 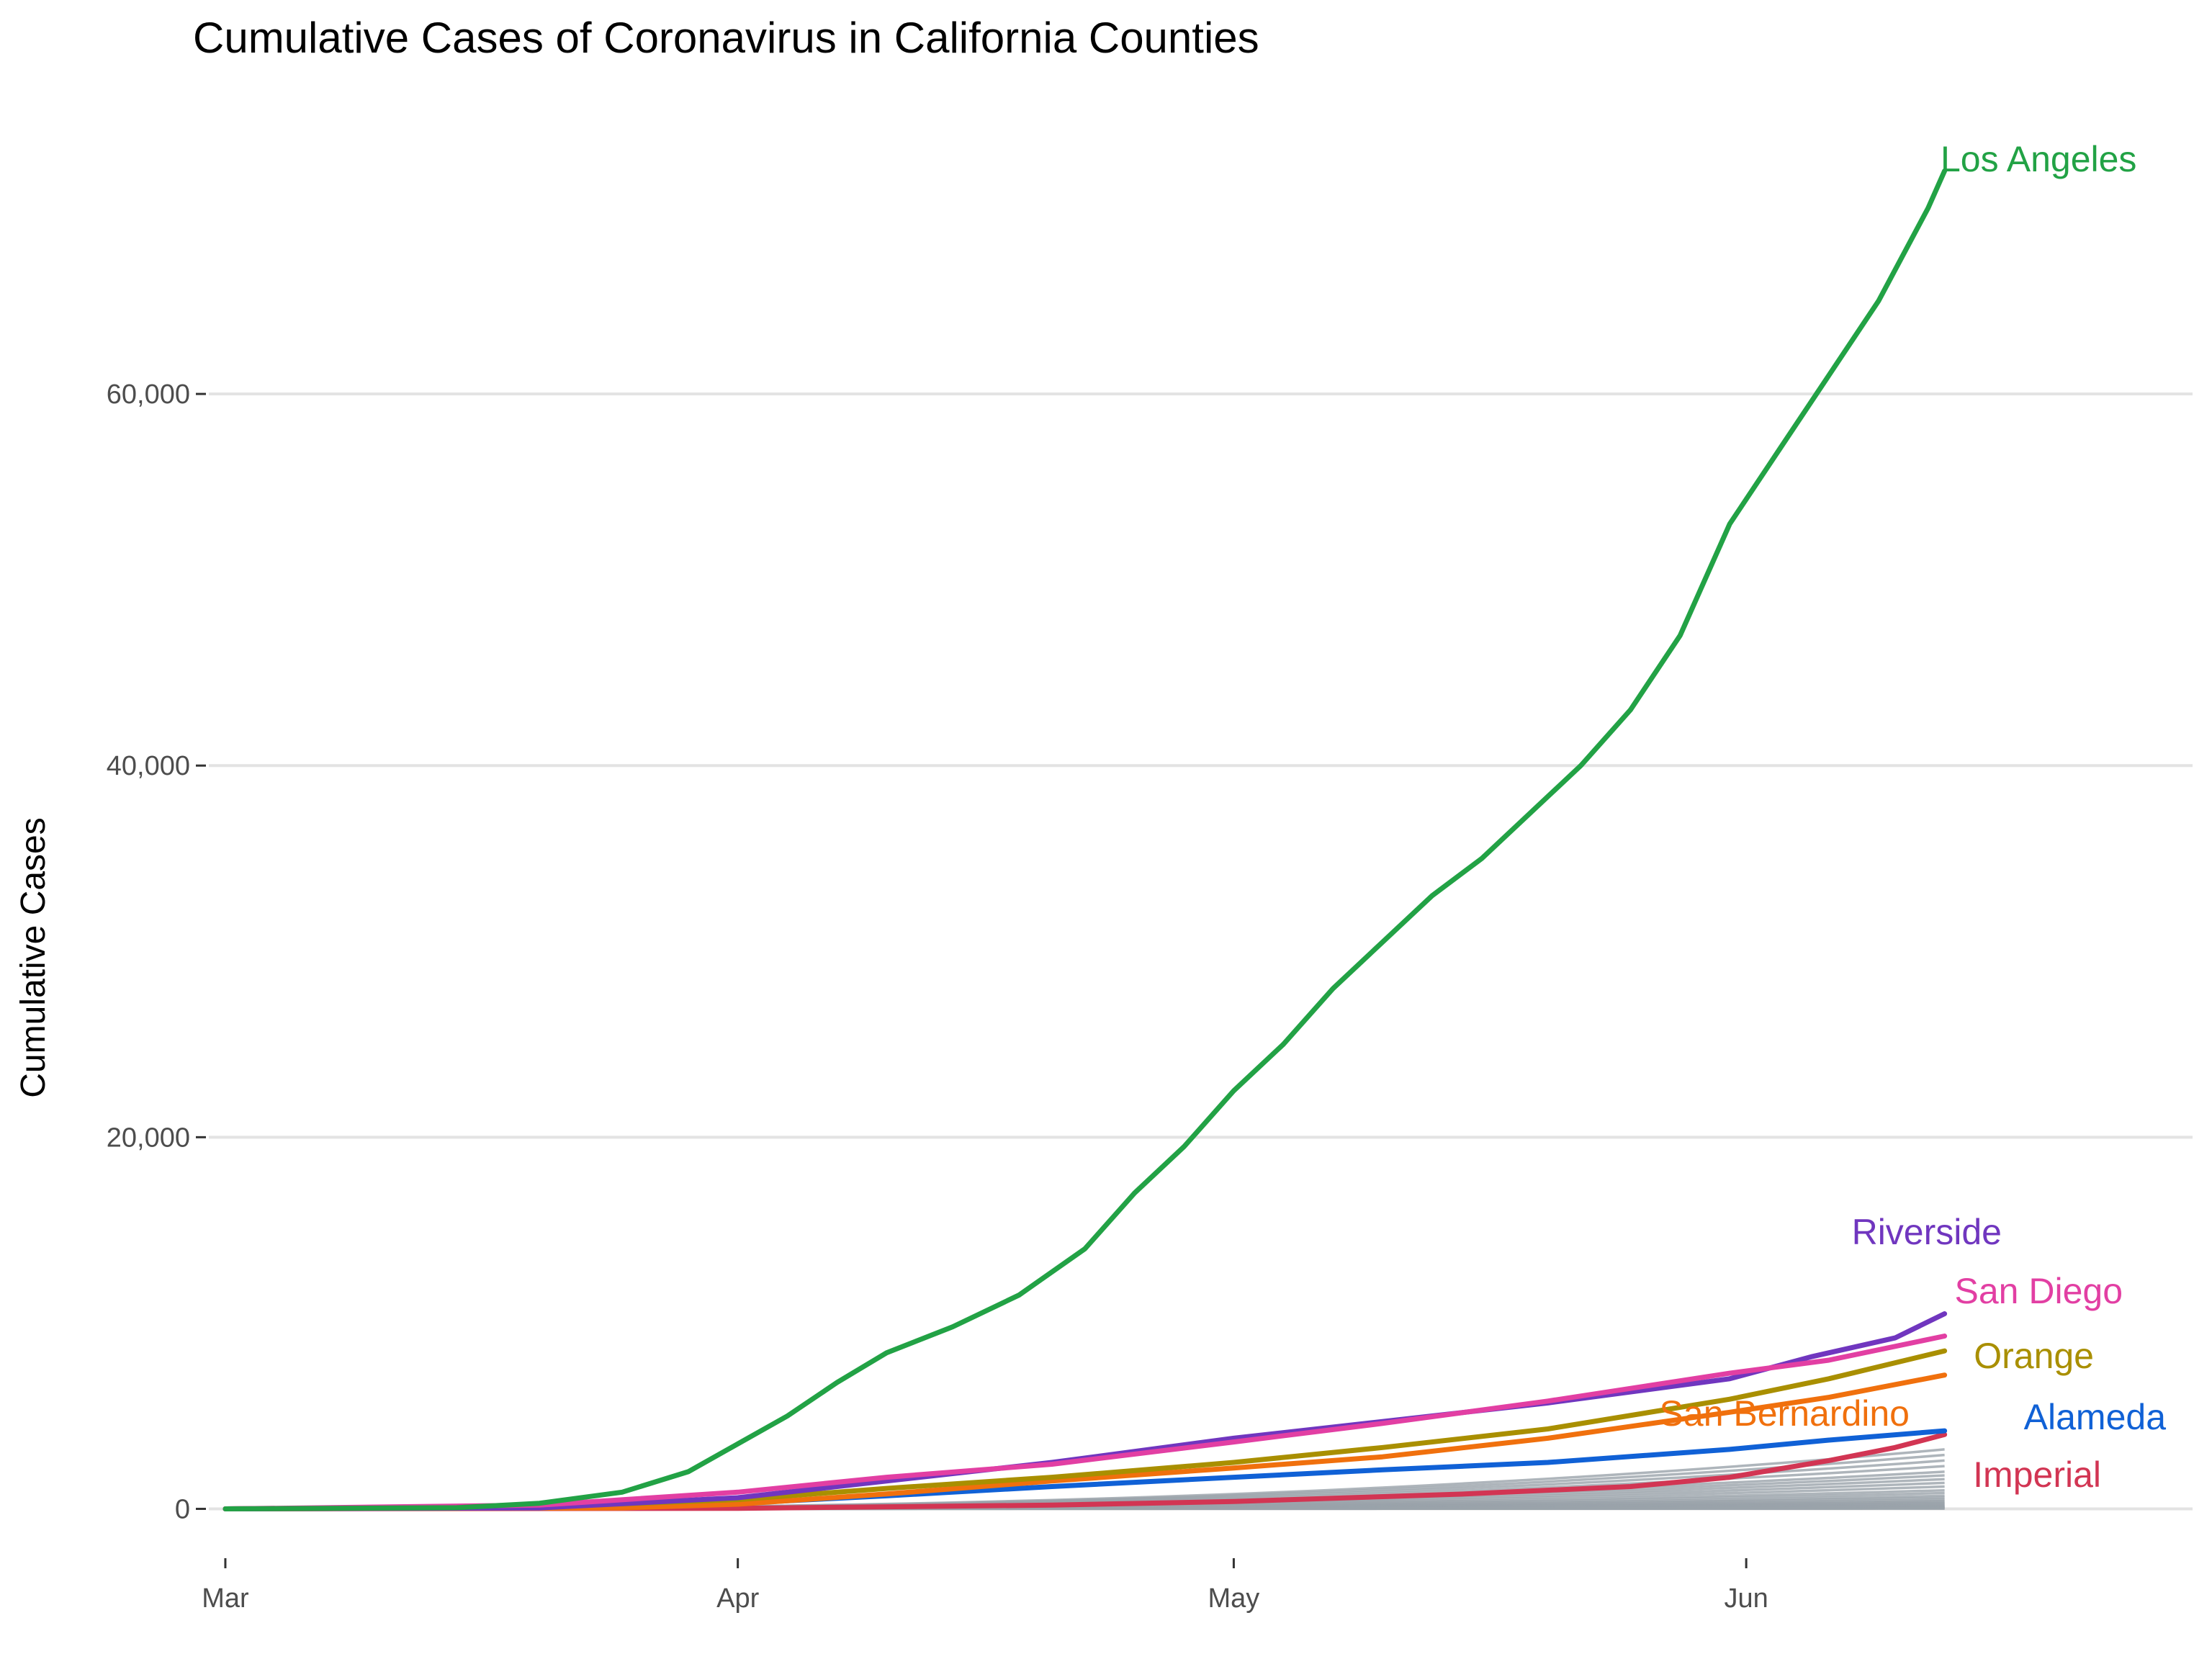 I want to click on x-axis: Mar Apr May Jun, so click(x=985, y=1586).